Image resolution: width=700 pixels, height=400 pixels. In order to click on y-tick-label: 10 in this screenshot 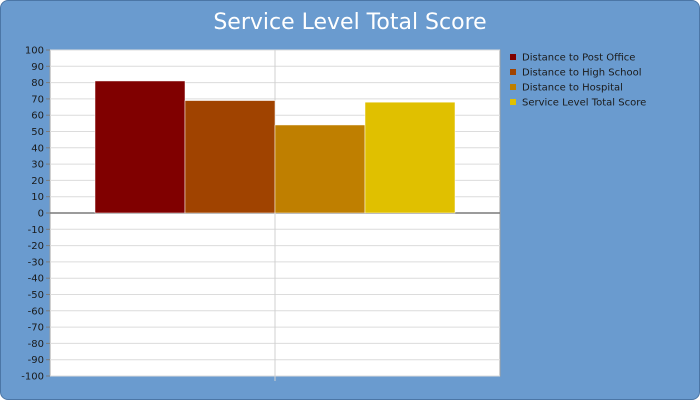, I will do `click(37, 197)`.